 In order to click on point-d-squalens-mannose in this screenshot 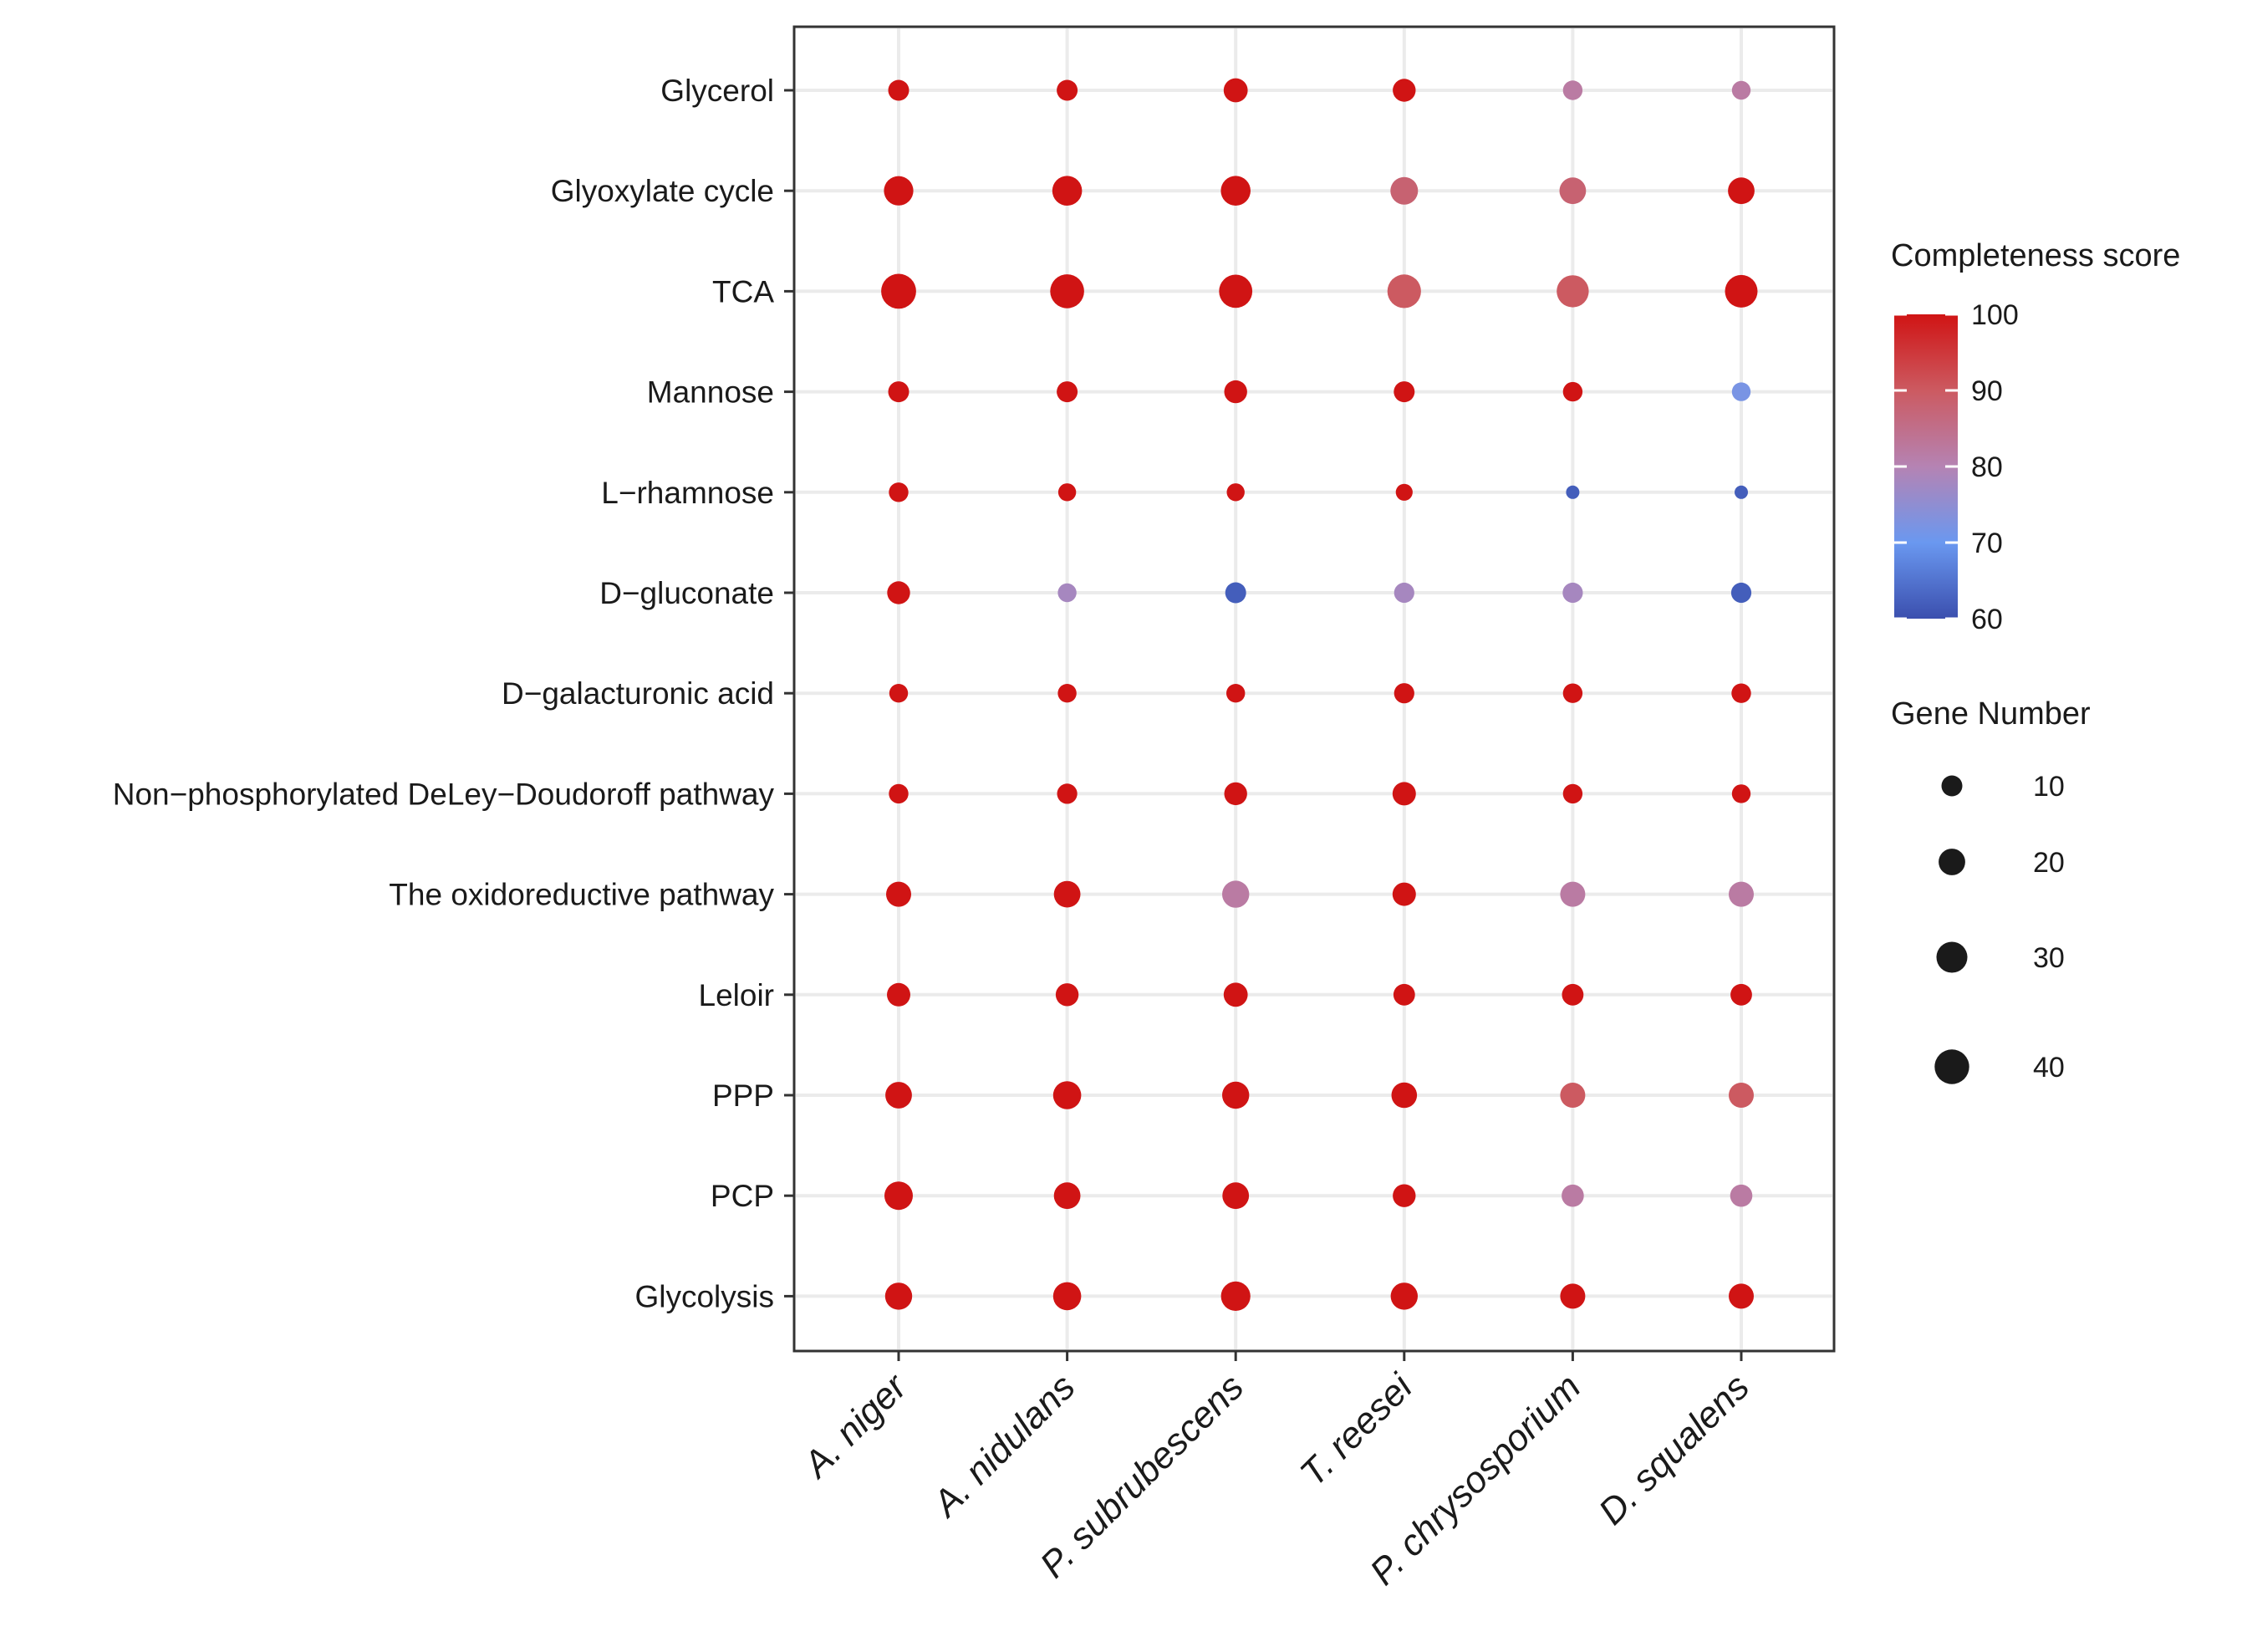, I will do `click(1741, 391)`.